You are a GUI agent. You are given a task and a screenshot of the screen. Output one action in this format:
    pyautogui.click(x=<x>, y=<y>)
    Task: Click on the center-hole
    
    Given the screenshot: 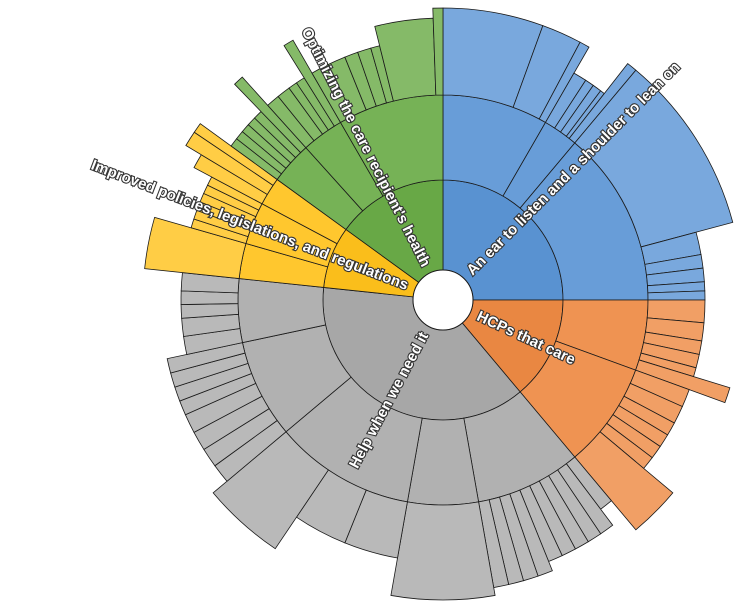 What is the action you would take?
    pyautogui.click(x=443, y=300)
    